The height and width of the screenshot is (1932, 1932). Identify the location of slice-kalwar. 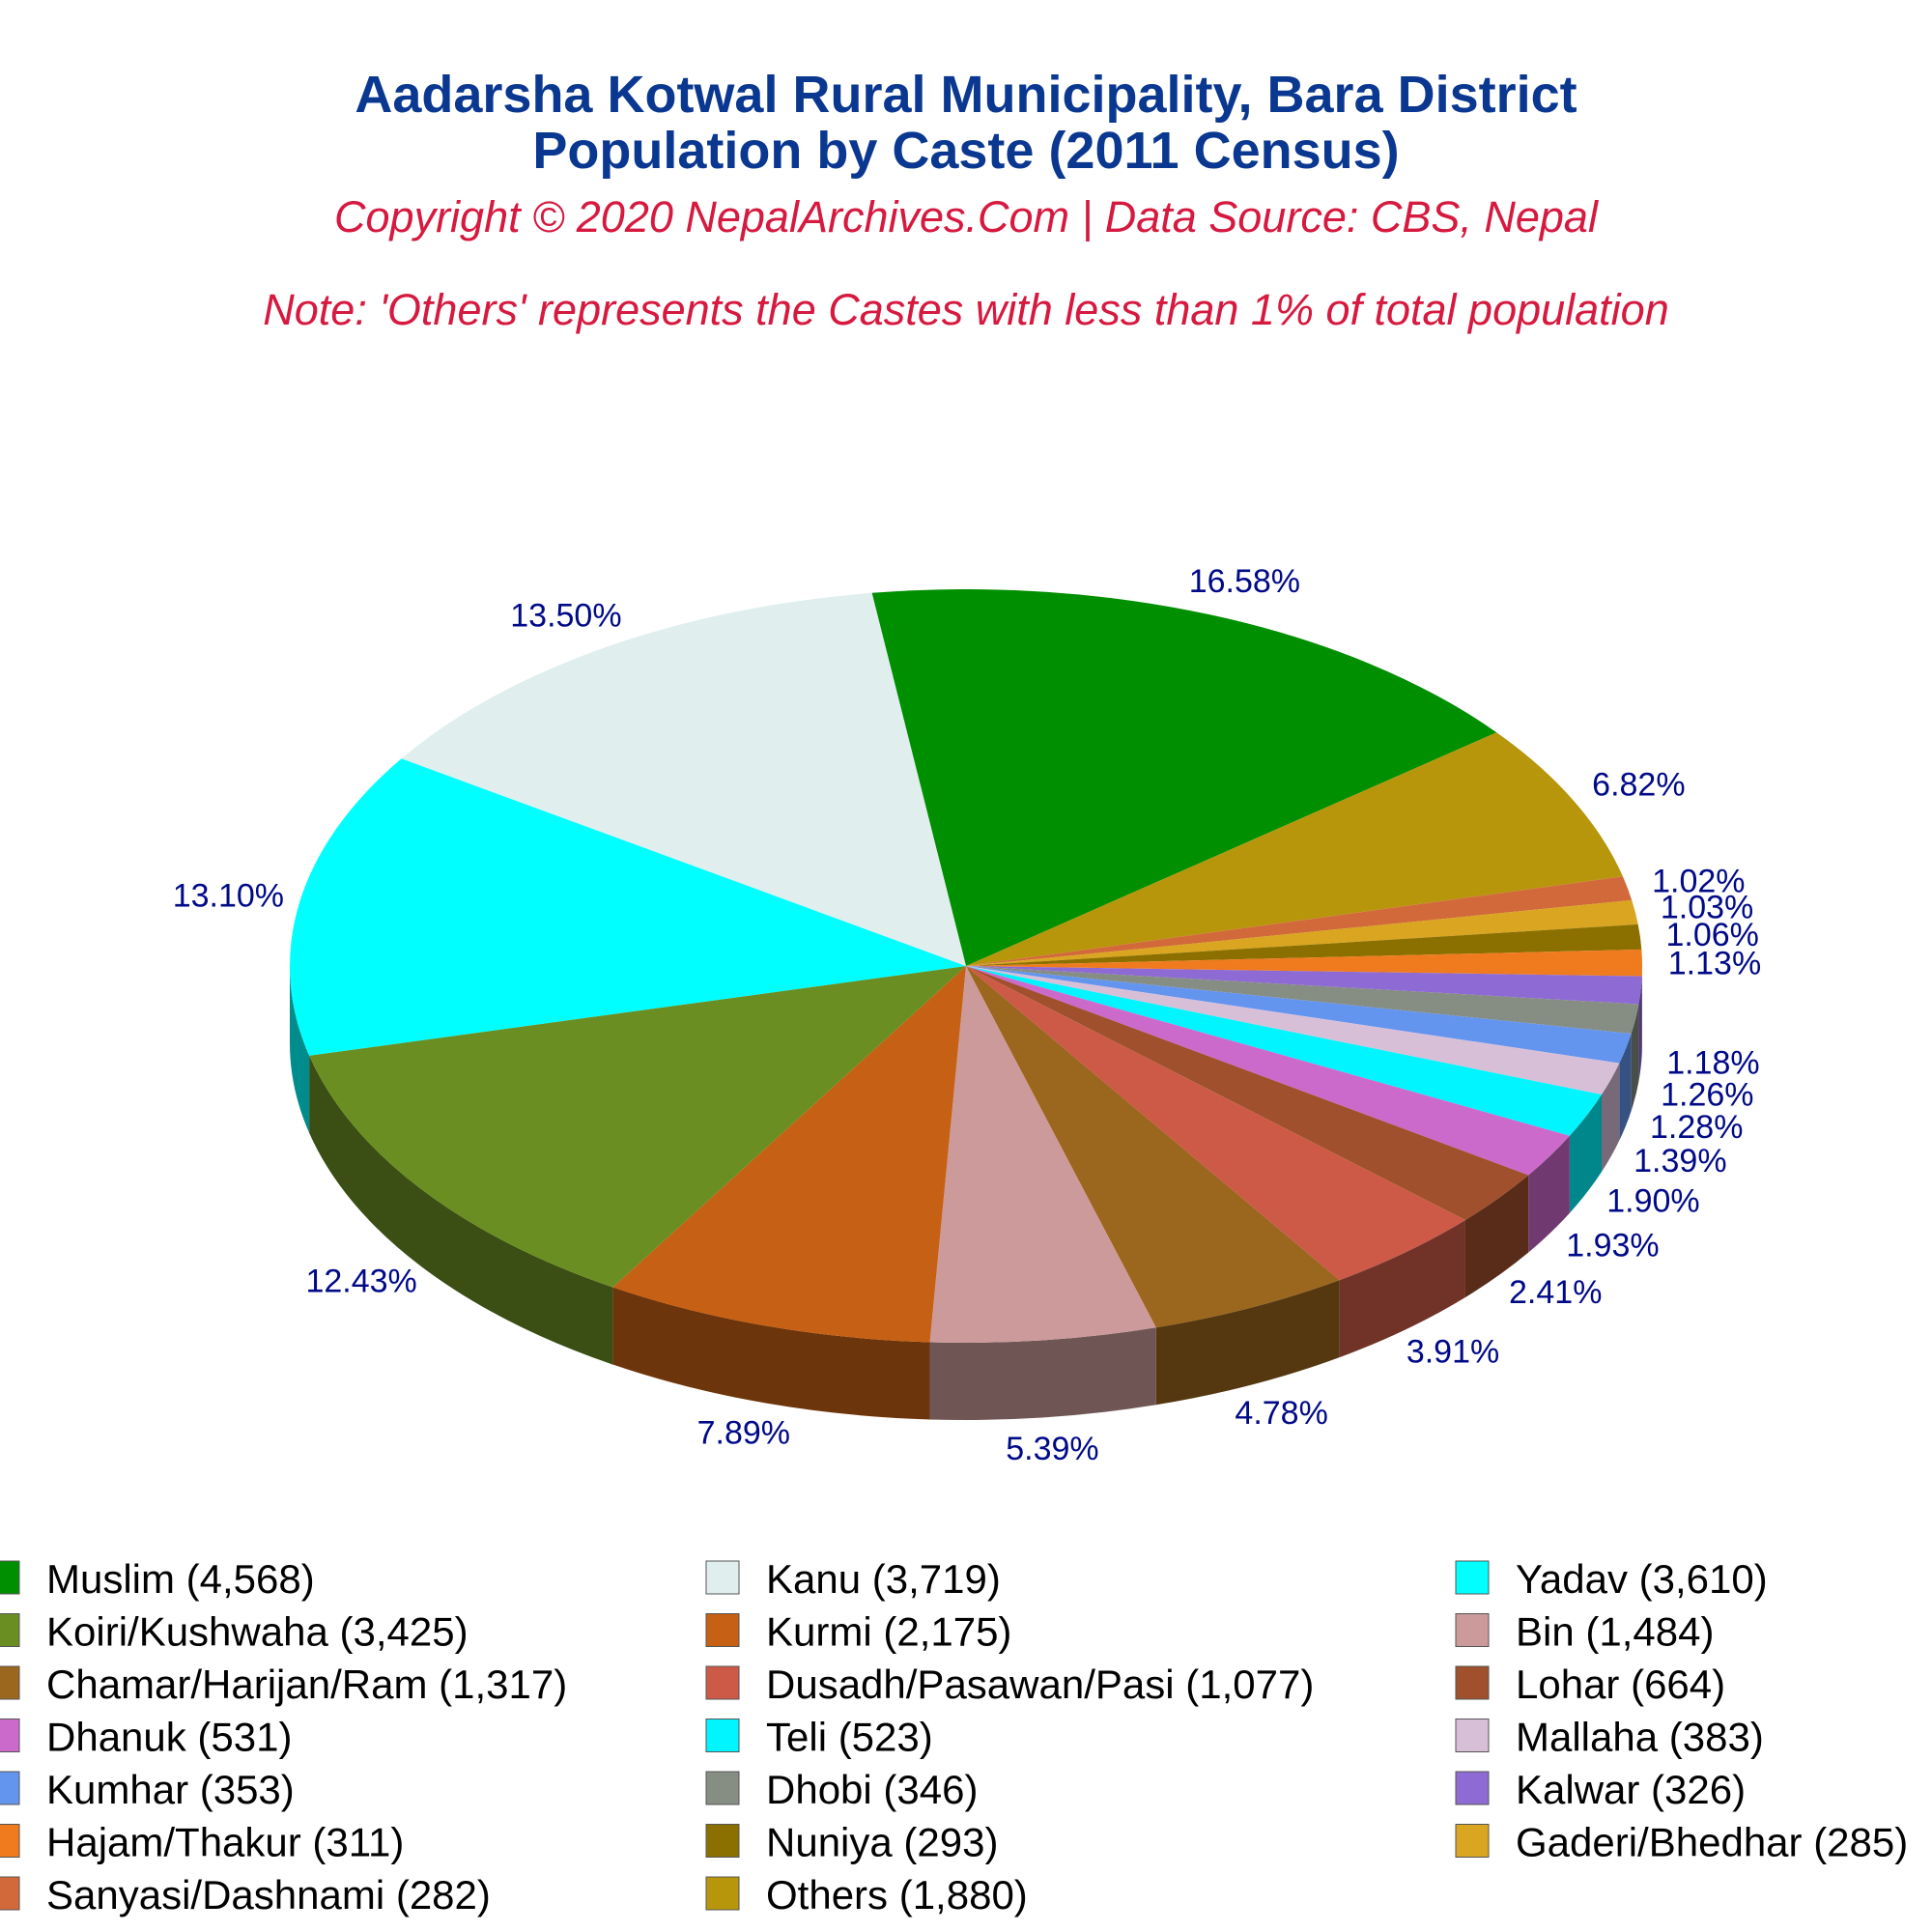
(1304, 985).